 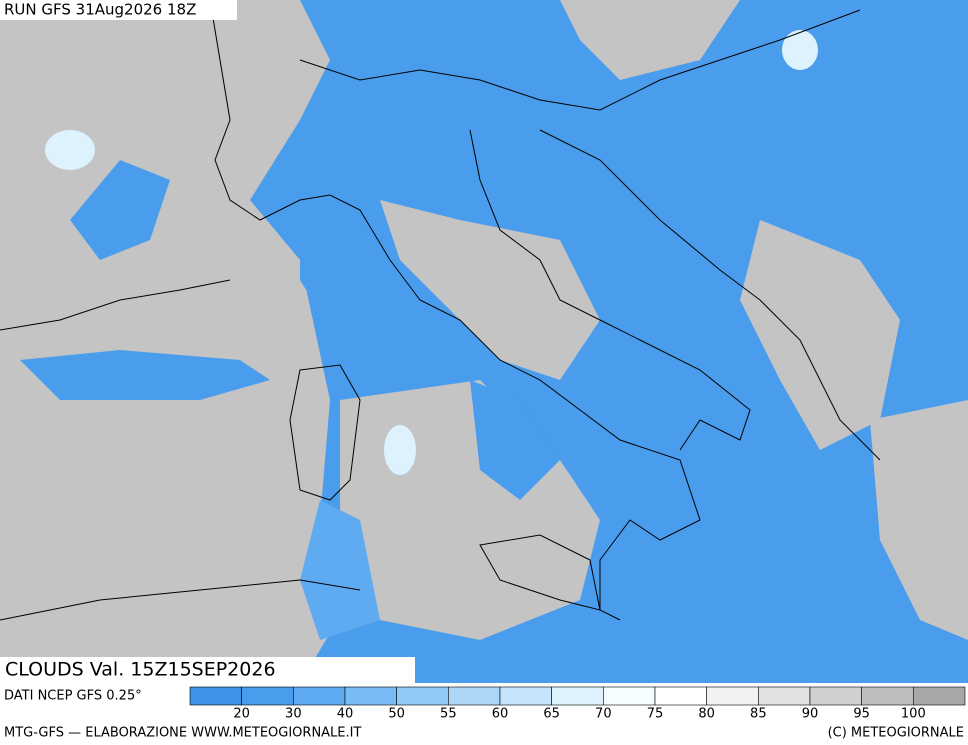 What do you see at coordinates (140, 670) in the screenshot?
I see `field-label: CLOUDS Val. 15Z15SEP2026` at bounding box center [140, 670].